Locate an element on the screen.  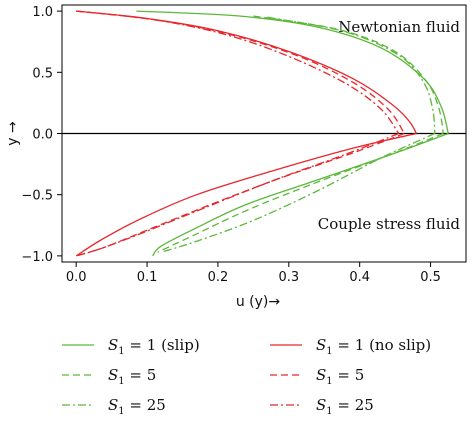
series-slip-25-upper-line is located at coordinates (351, 75).